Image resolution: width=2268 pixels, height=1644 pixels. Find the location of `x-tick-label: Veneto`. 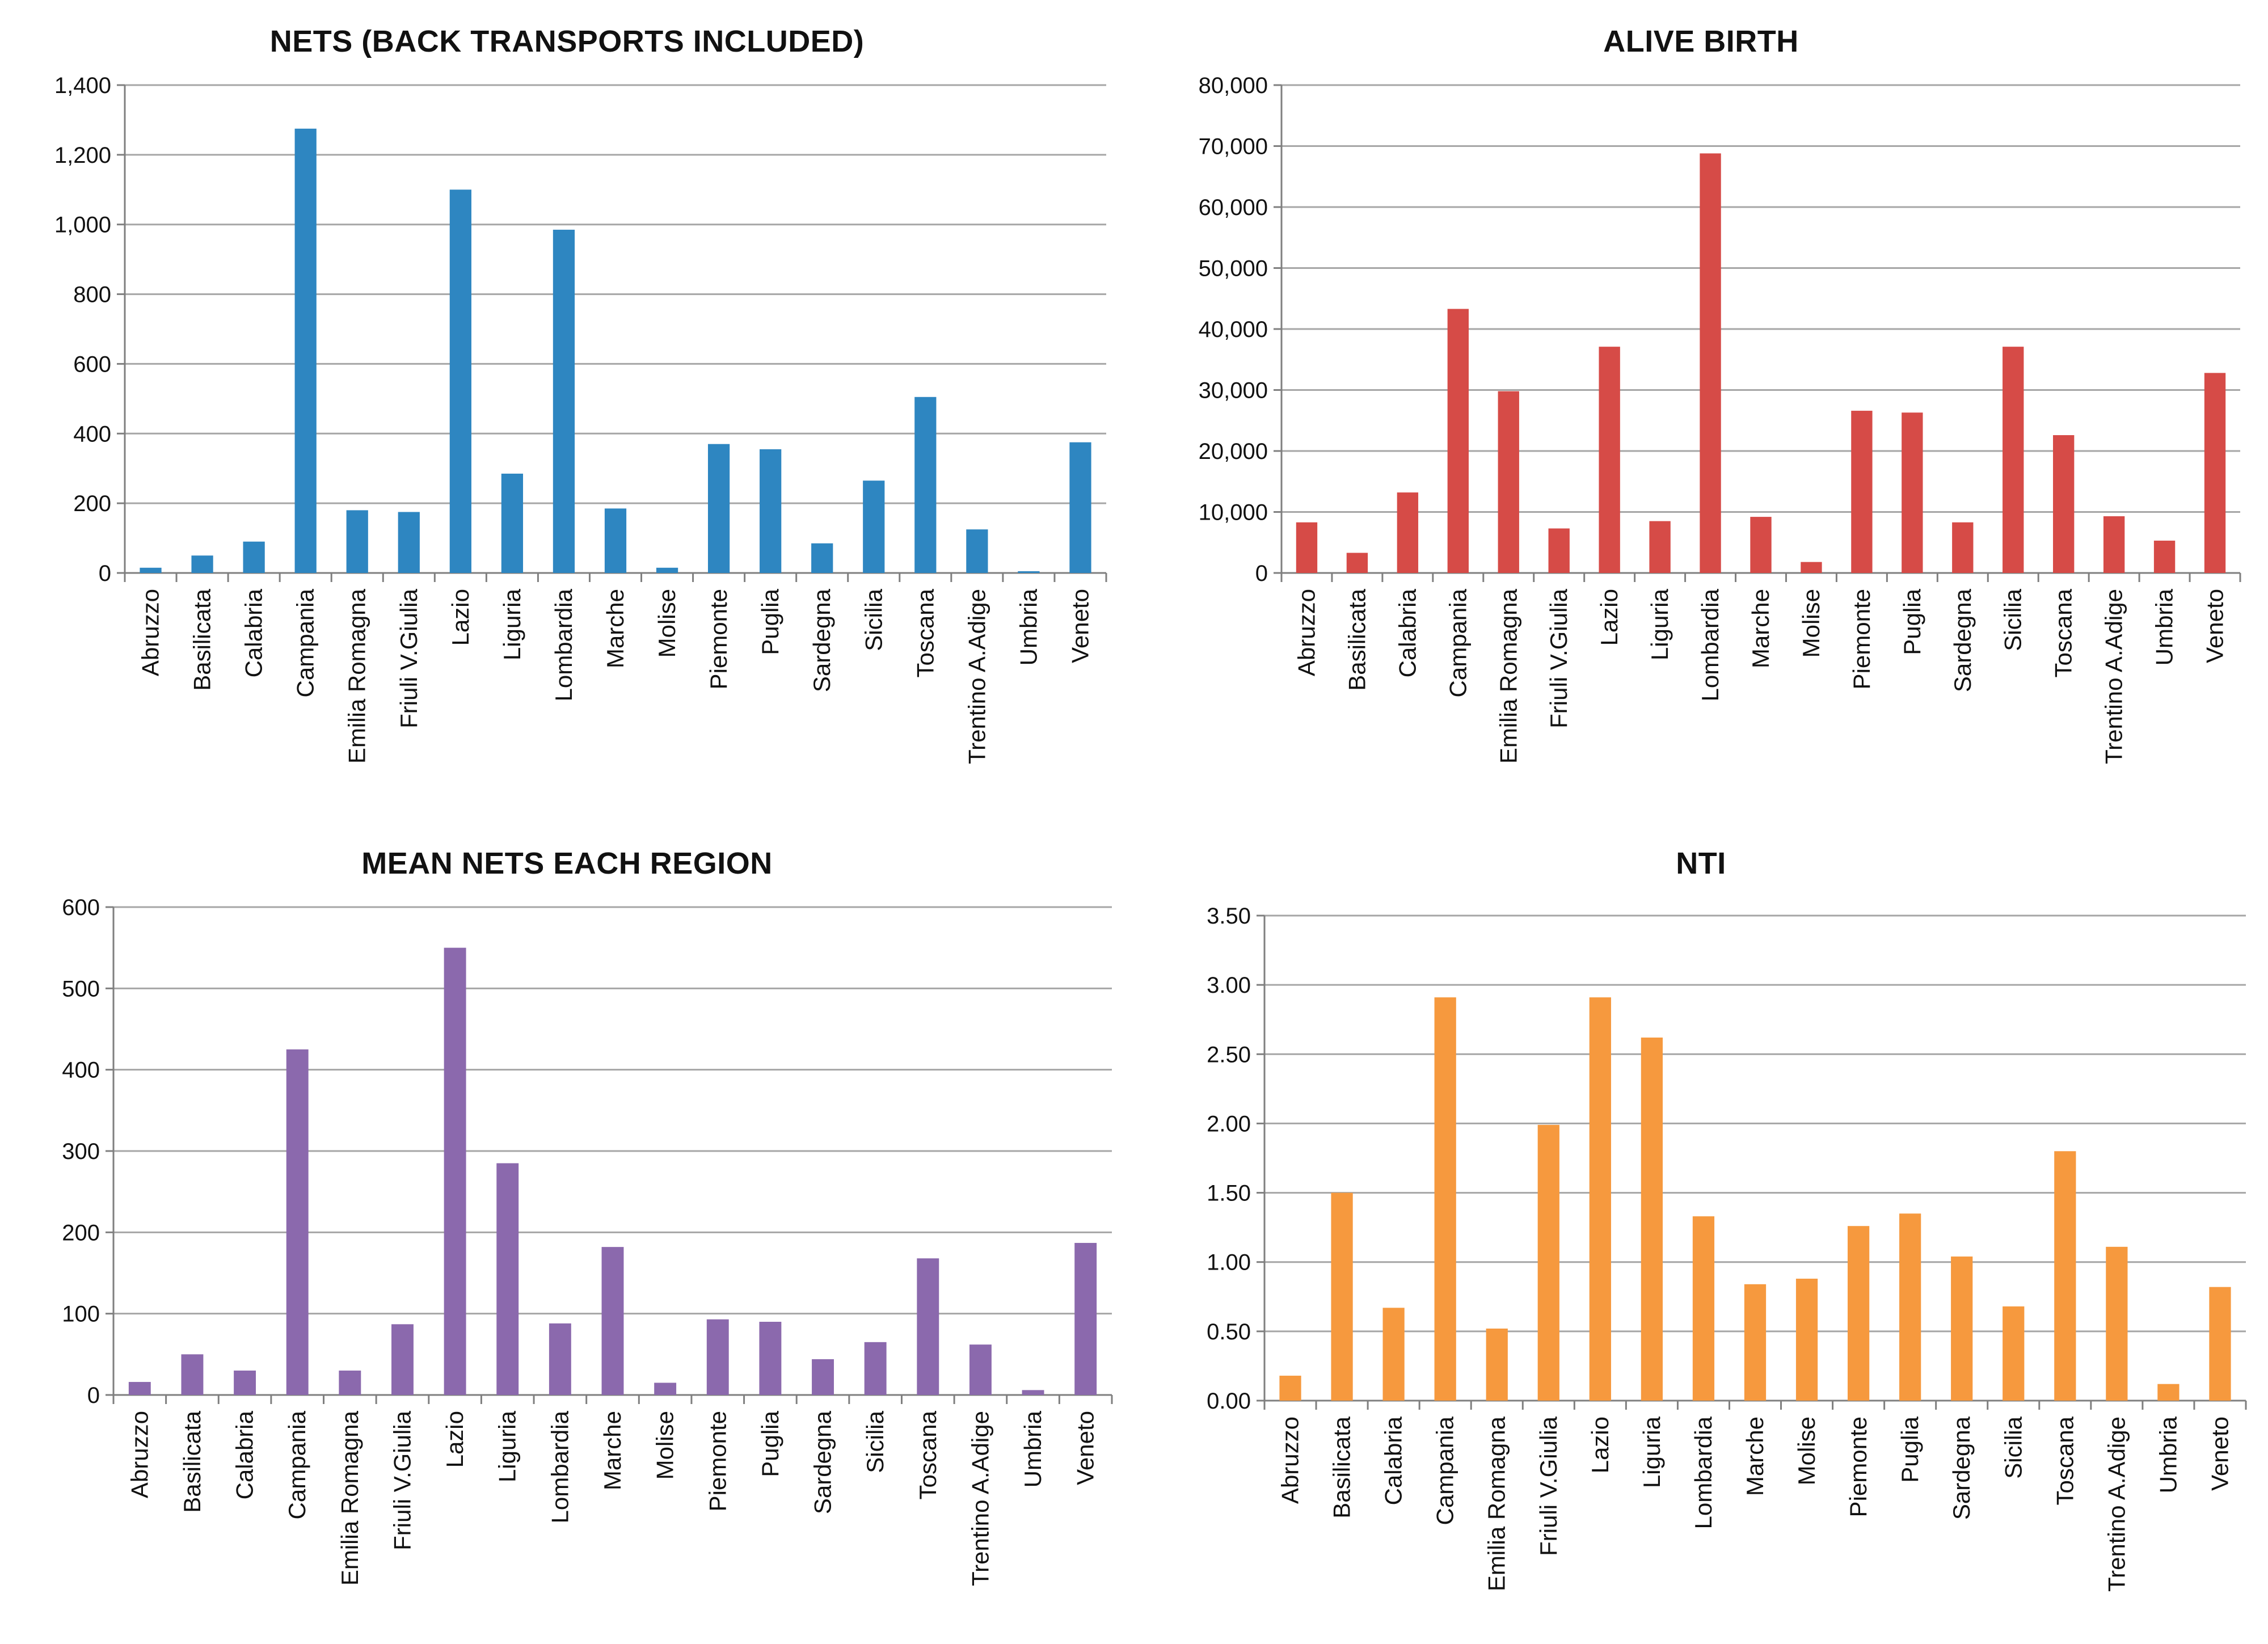

x-tick-label: Veneto is located at coordinates (1079, 626).